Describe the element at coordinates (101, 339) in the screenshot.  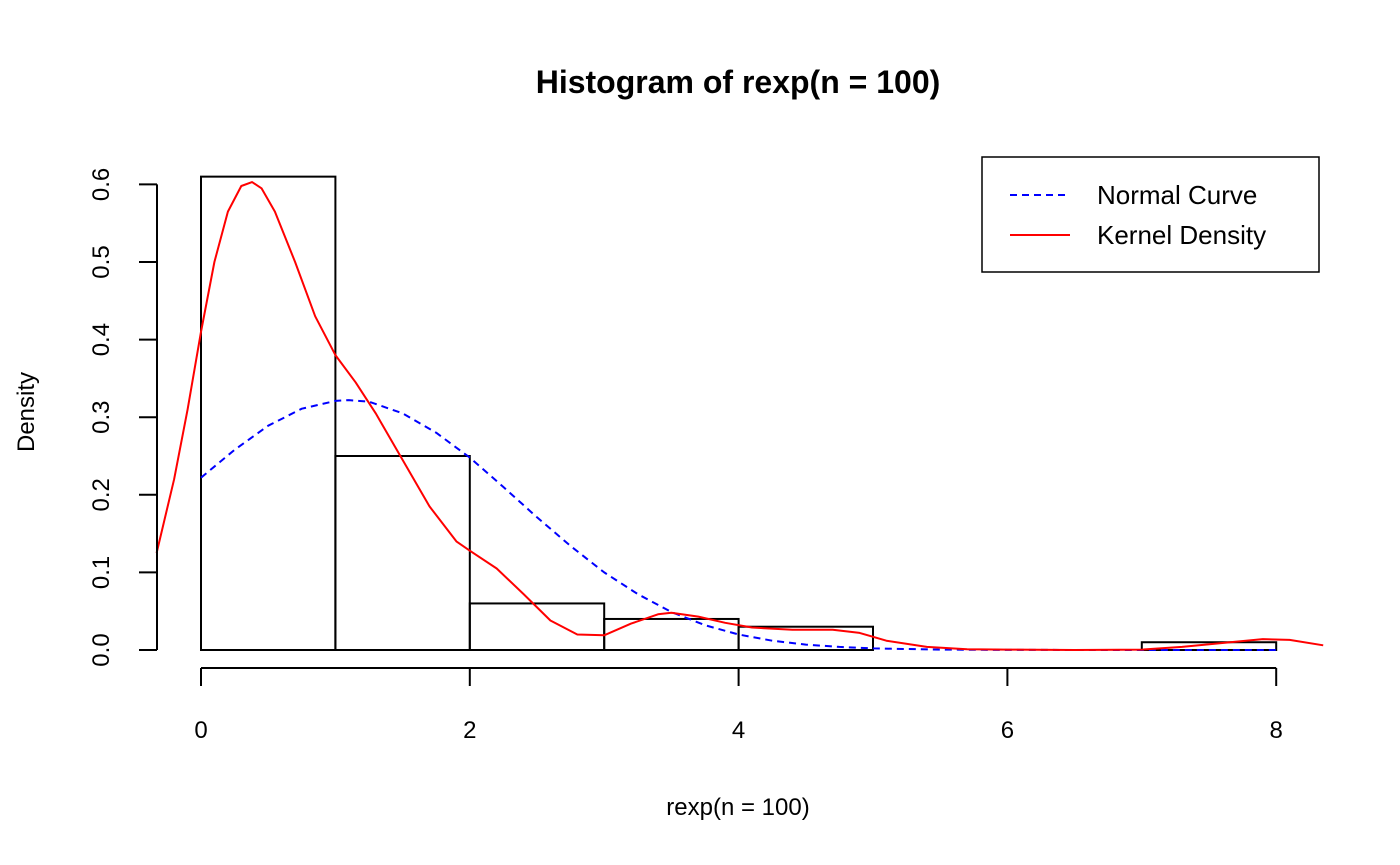
I see `y-tick-label-4: 0.4` at that location.